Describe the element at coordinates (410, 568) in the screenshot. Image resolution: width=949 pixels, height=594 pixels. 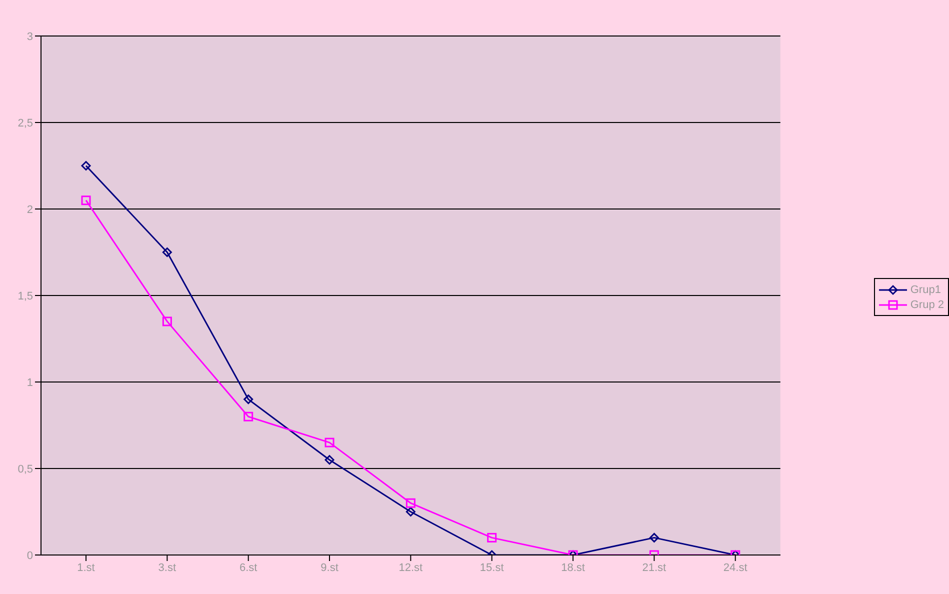
I see `x-tick-label: 12.st` at that location.